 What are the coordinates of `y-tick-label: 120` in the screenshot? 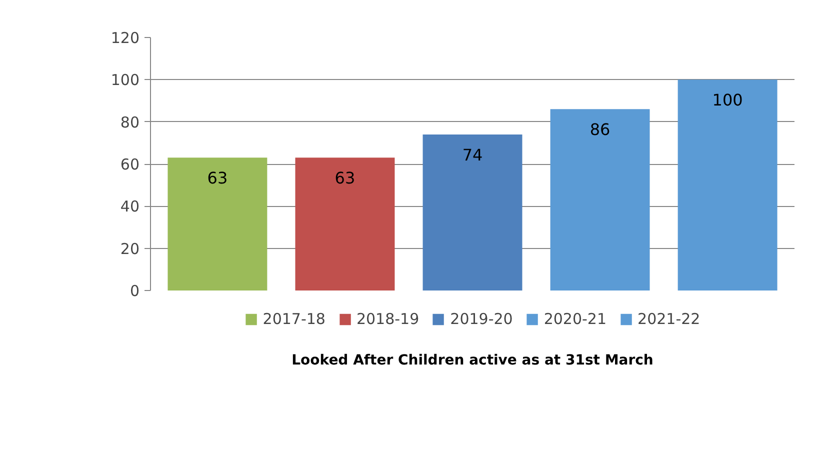 It's located at (125, 38).